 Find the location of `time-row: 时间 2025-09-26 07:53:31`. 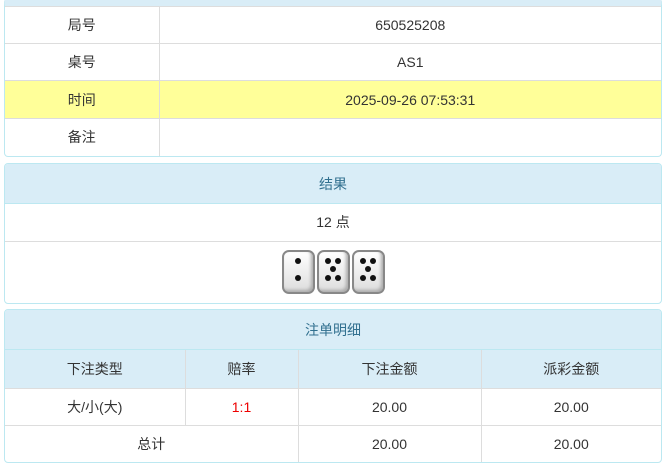

time-row: 时间 2025-09-26 07:53:31 is located at coordinates (333, 99).